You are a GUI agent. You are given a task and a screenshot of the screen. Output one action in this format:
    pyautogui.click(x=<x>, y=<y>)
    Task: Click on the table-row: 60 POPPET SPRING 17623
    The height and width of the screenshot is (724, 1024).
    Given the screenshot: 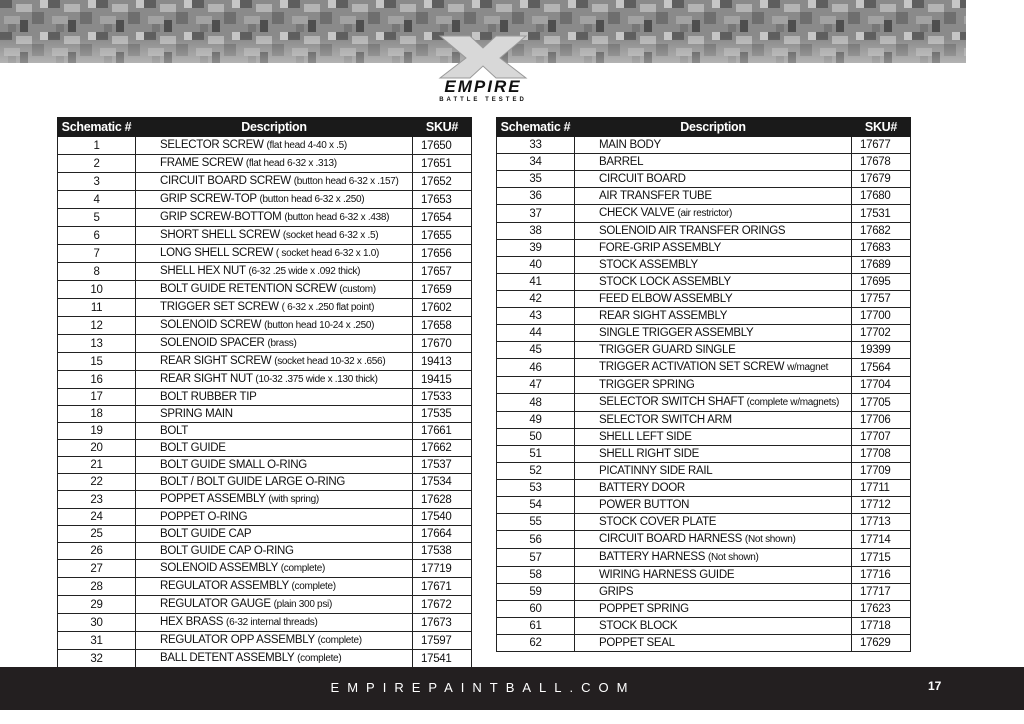 What is the action you would take?
    pyautogui.click(x=703, y=609)
    